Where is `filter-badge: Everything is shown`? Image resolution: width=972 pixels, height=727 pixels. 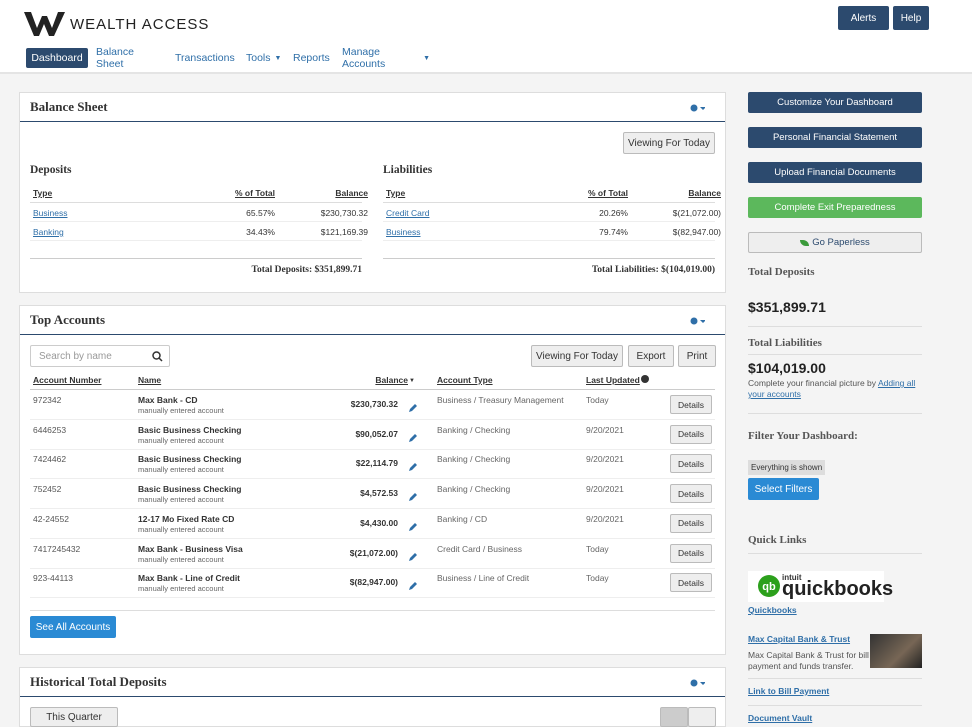 filter-badge: Everything is shown is located at coordinates (787, 467).